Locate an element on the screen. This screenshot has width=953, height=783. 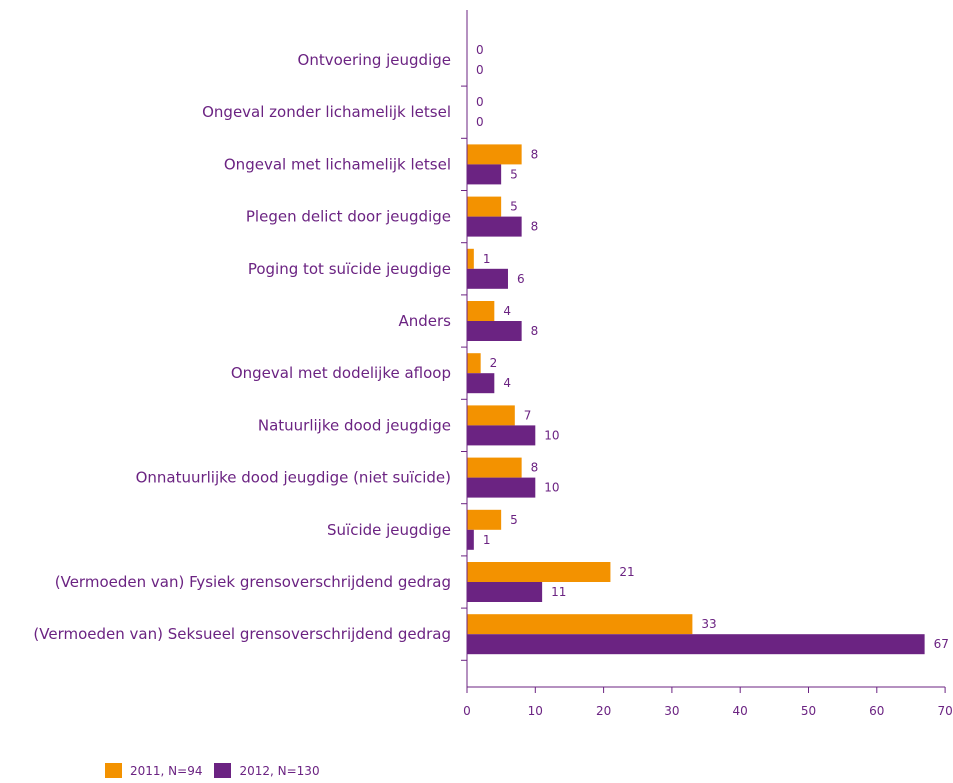
legend-item-2011: 2011, N=94 is located at coordinates (153, 770).